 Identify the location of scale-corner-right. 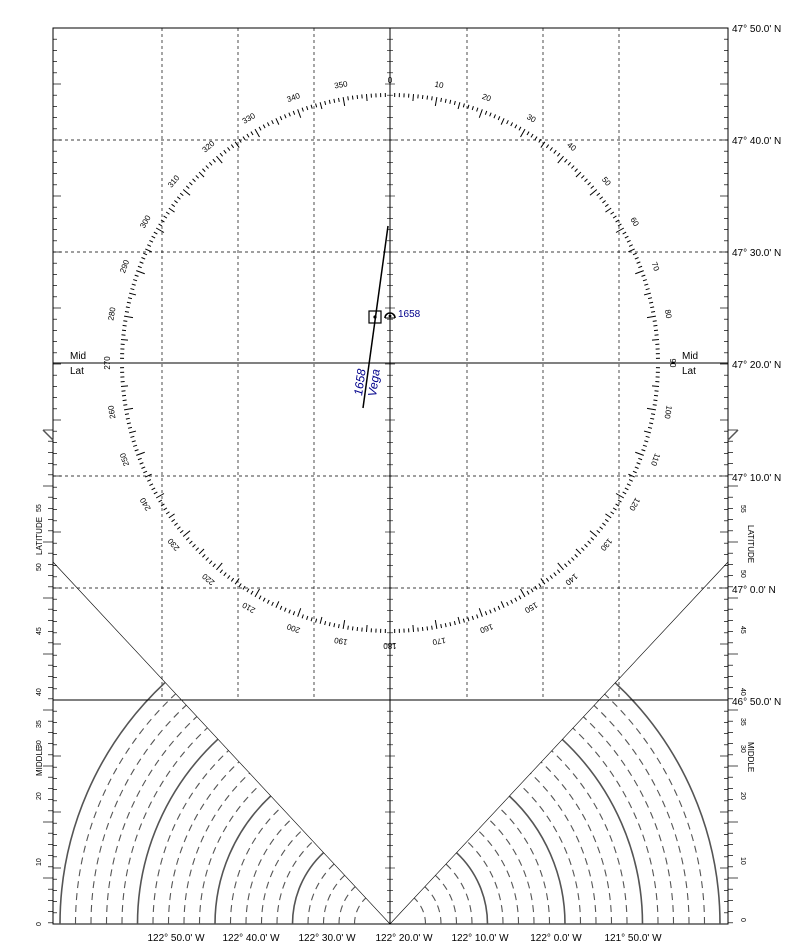
(733, 435).